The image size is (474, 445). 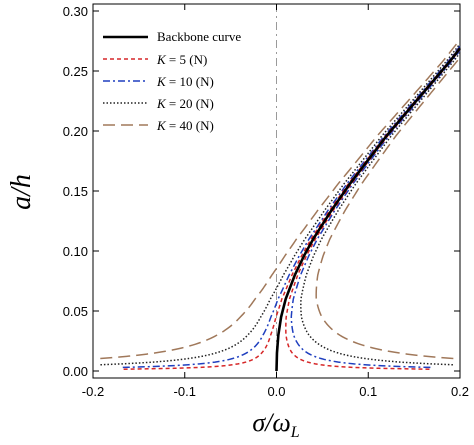 I want to click on y-tick-label: 0.25, so click(x=75, y=71).